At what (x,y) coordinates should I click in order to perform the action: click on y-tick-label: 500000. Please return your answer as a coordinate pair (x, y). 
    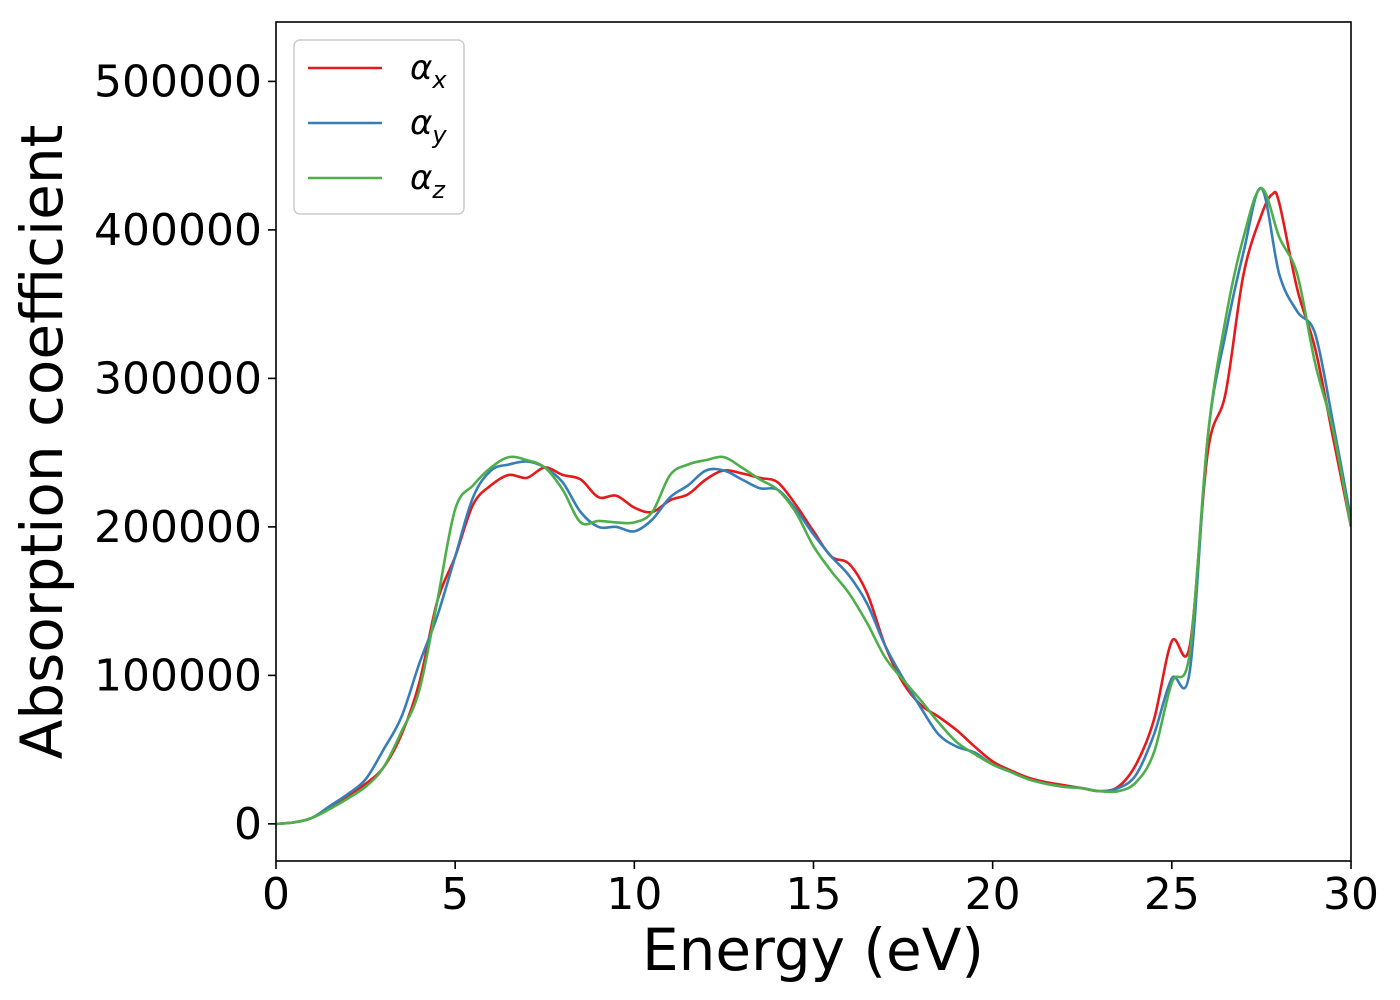
    Looking at the image, I should click on (178, 81).